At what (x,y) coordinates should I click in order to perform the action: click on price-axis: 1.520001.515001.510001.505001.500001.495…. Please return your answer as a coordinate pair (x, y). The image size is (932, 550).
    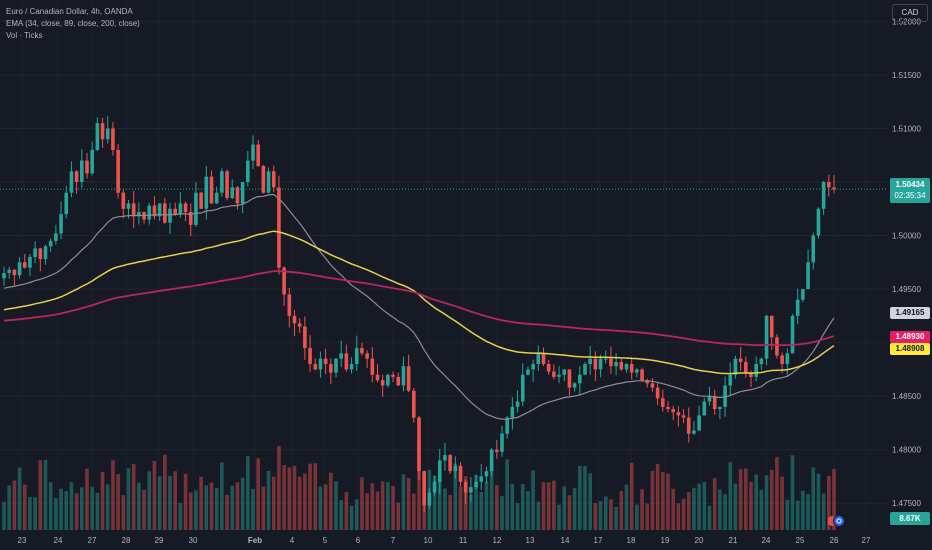
    Looking at the image, I should click on (910, 275).